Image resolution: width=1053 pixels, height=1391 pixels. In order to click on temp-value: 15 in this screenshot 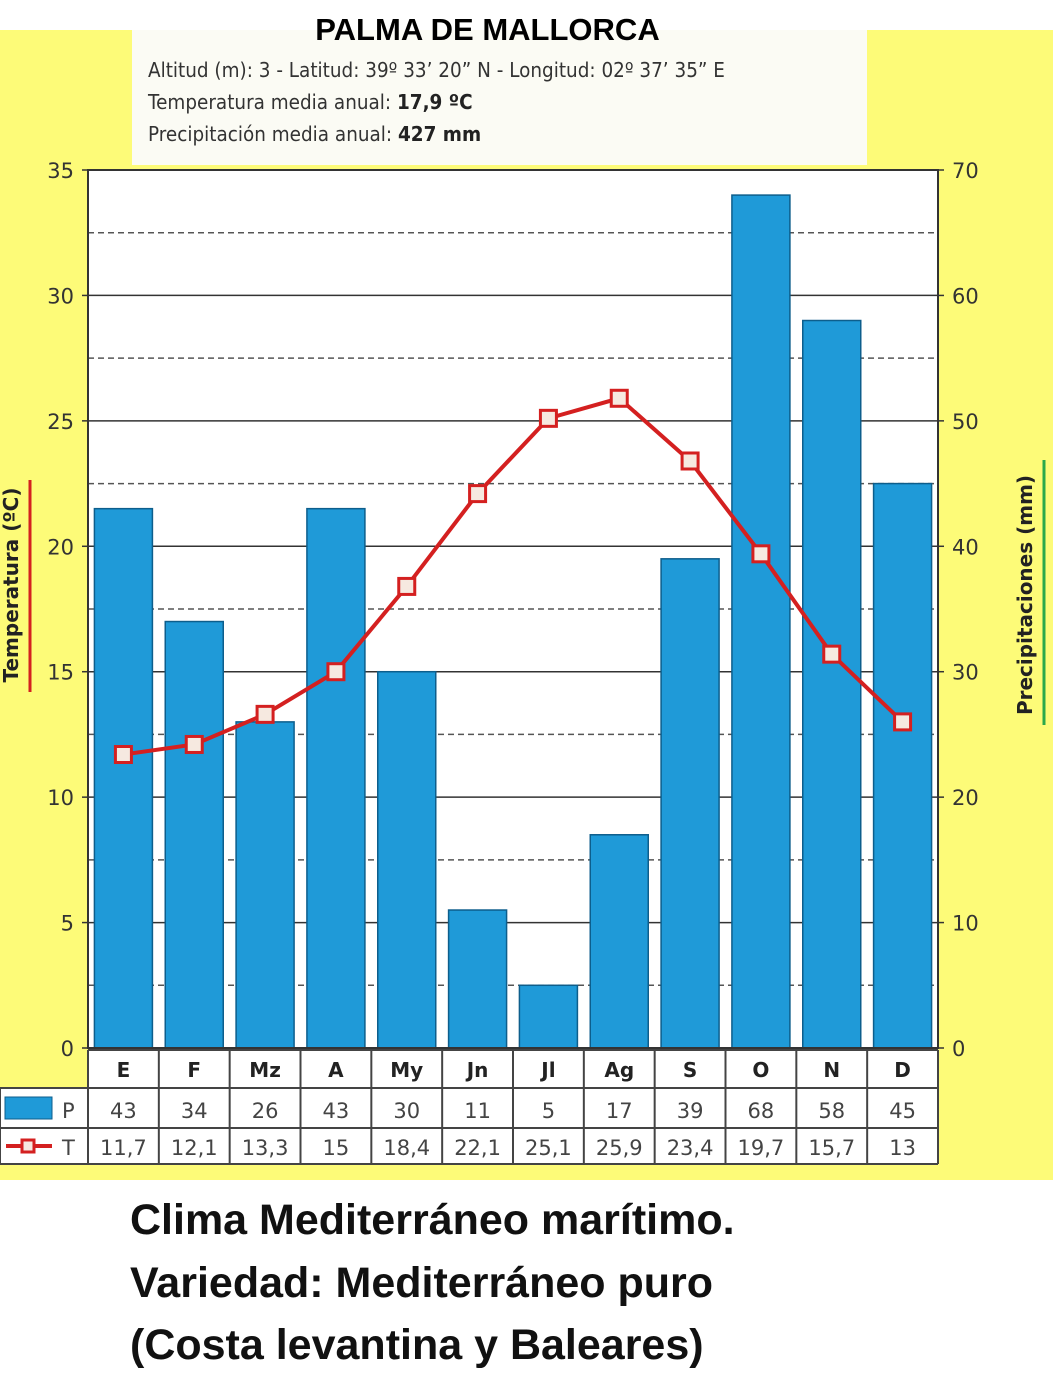, I will do `click(336, 1148)`.